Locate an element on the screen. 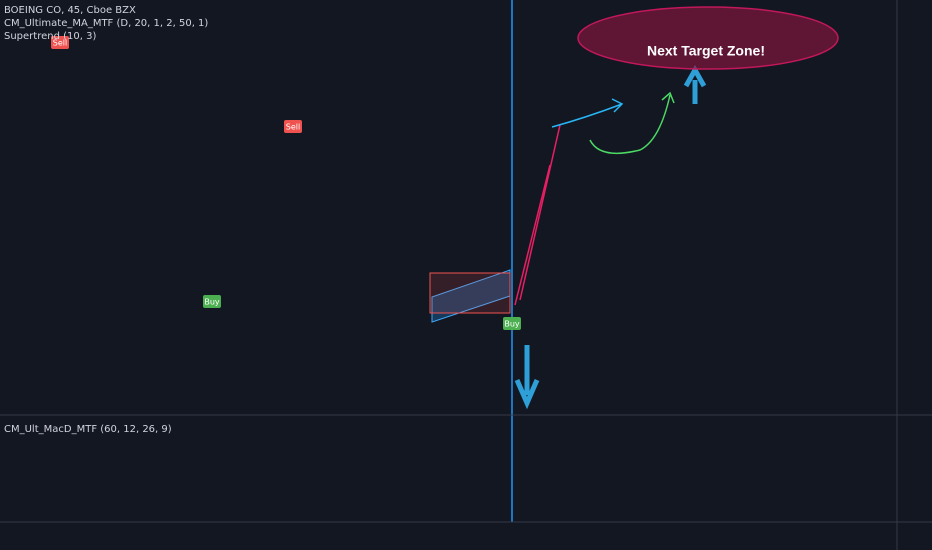  target-zone-label: Next Target Zone! is located at coordinates (706, 51).